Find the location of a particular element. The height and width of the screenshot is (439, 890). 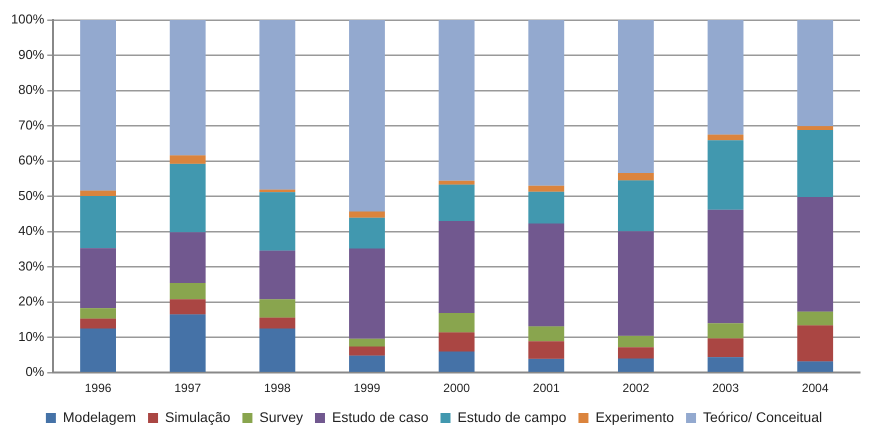

legend-label: Experimento is located at coordinates (634, 416).